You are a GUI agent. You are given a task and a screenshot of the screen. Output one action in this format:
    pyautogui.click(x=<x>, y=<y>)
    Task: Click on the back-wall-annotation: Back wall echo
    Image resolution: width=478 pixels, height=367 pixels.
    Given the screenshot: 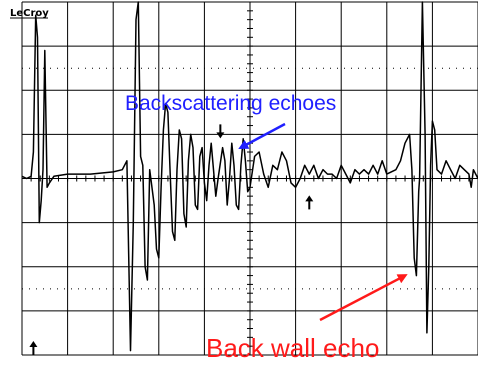 What is the action you would take?
    pyautogui.click(x=292, y=348)
    